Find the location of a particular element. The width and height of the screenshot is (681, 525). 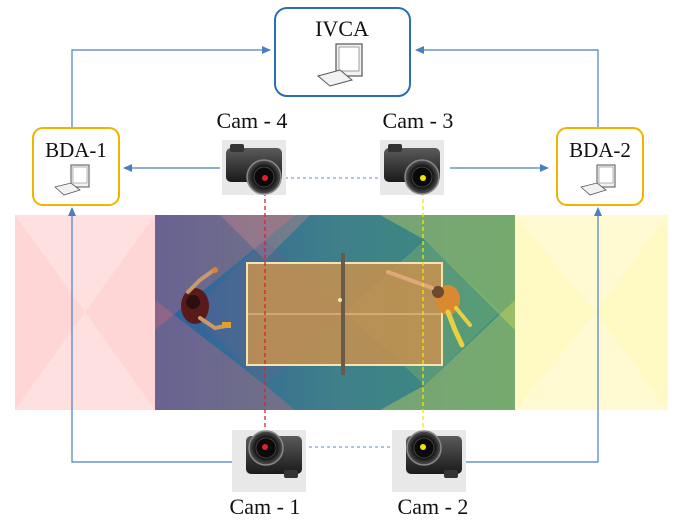

ivca-label: IVCA is located at coordinates (342, 28).